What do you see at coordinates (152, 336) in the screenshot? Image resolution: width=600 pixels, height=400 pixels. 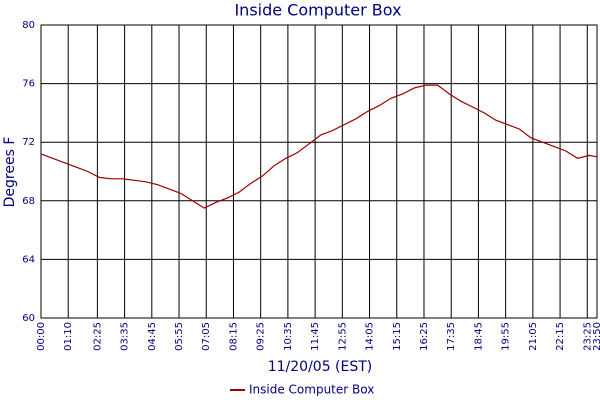 I see `x-tick-label: 04:45` at bounding box center [152, 336].